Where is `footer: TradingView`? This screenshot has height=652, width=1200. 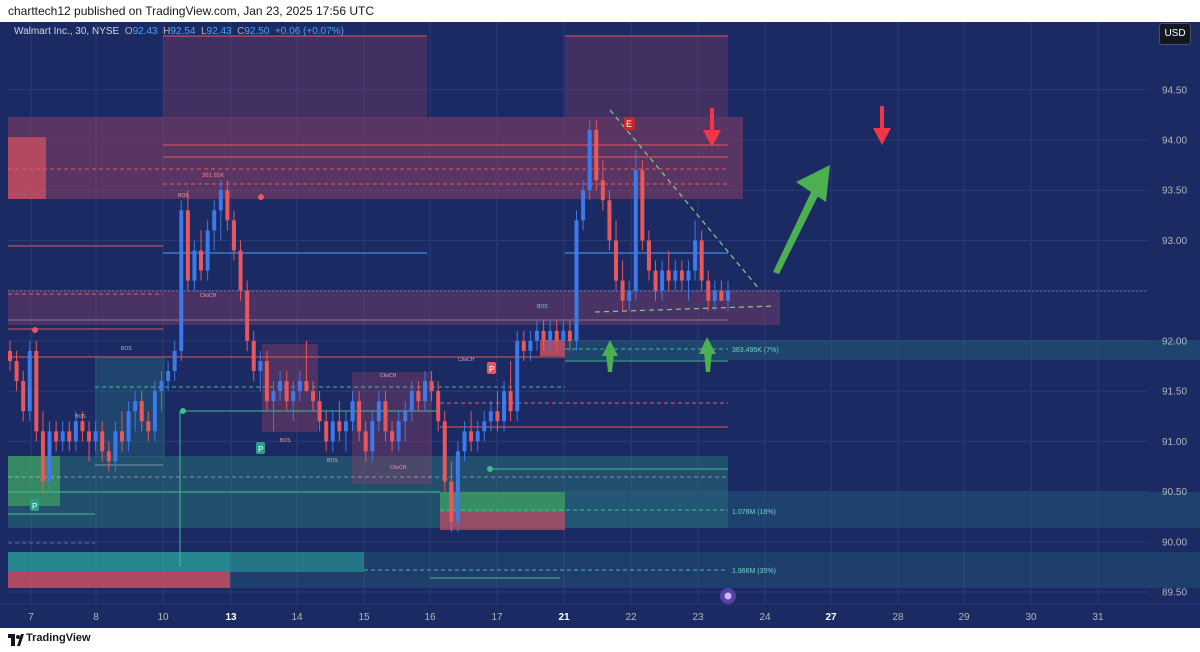
footer: TradingView is located at coordinates (600, 640).